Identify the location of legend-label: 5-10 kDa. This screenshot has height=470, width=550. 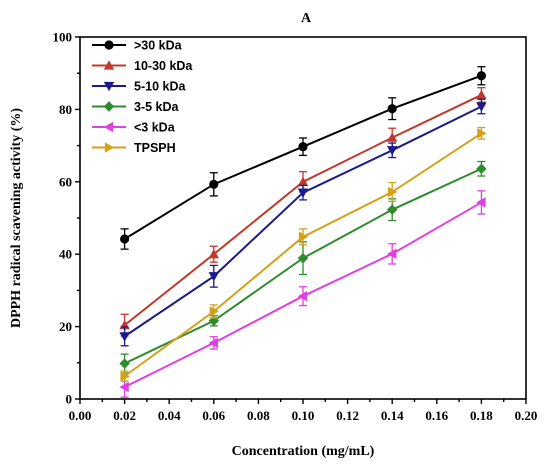
(160, 87).